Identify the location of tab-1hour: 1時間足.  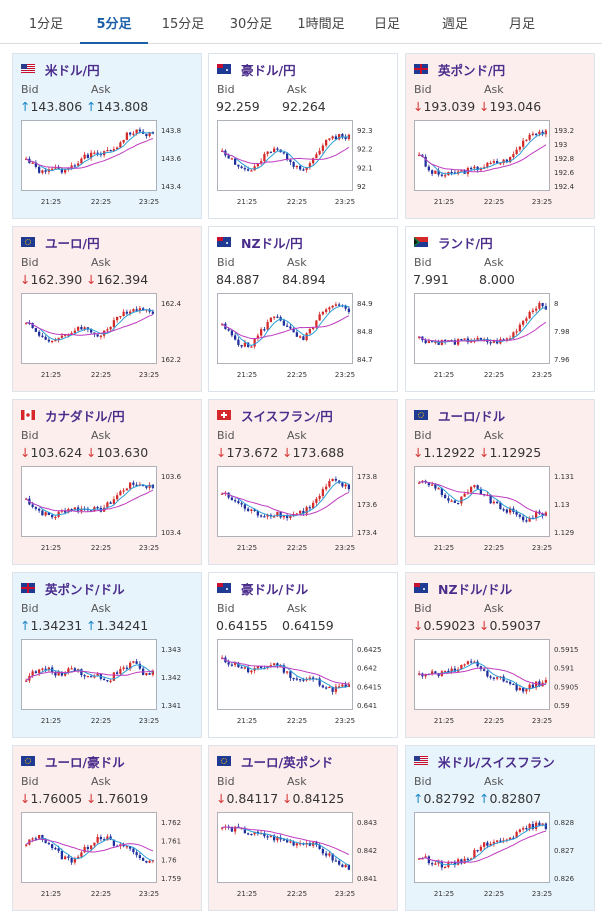
(321, 24).